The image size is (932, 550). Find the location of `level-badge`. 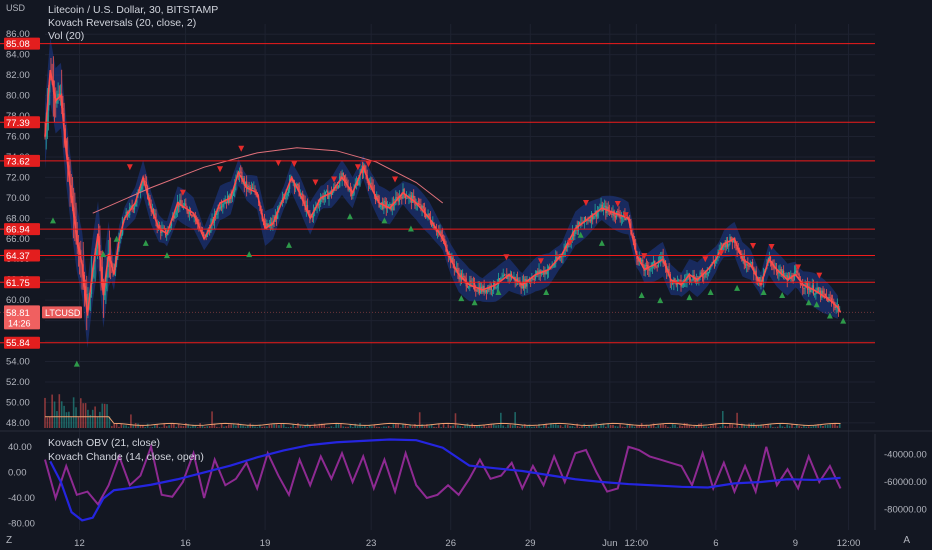

level-badge is located at coordinates (22, 160).